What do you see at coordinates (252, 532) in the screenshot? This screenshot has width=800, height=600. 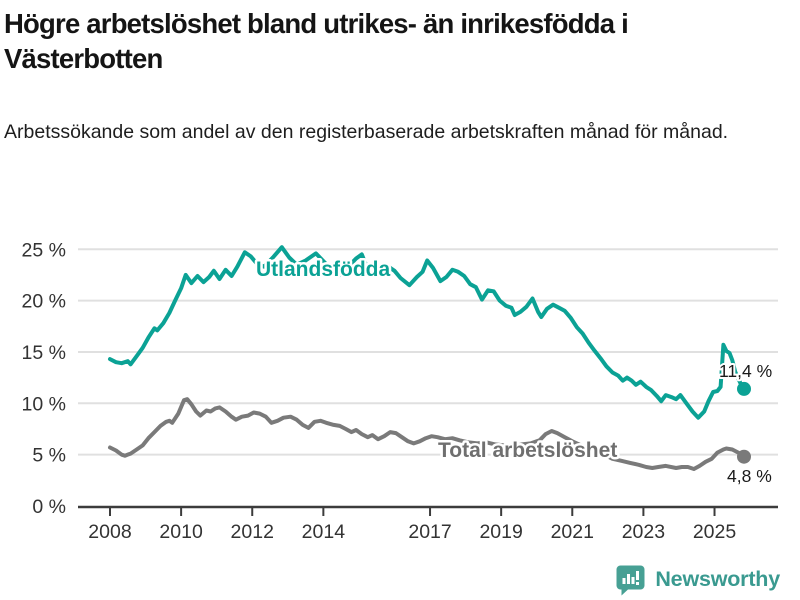 I see `x-tick-label: 2012` at bounding box center [252, 532].